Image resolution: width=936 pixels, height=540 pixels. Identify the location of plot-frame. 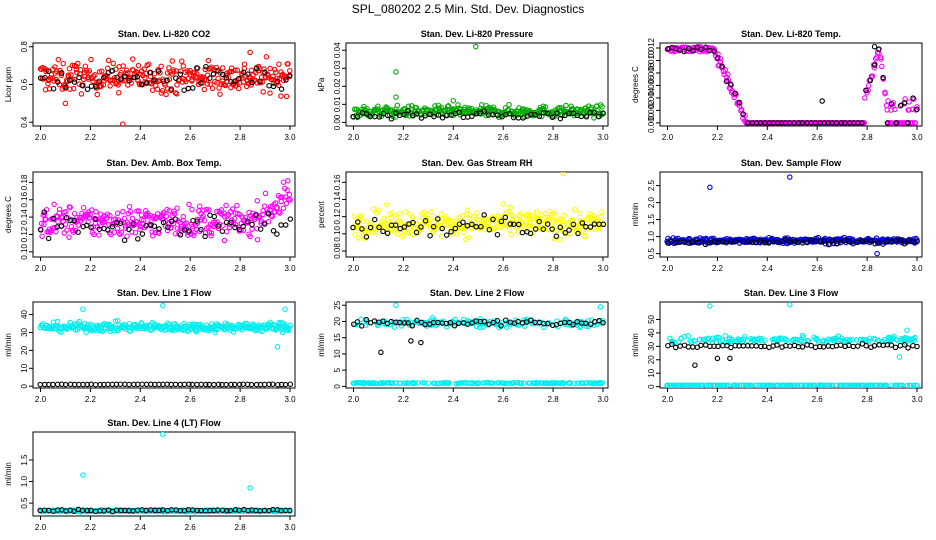
(477, 214).